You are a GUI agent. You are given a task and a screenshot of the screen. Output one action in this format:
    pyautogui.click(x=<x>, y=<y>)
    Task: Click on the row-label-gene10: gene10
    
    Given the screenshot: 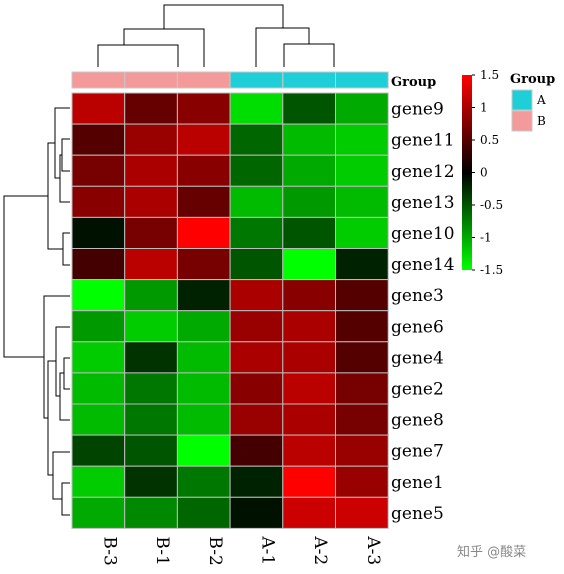 What is the action you would take?
    pyautogui.click(x=423, y=234)
    